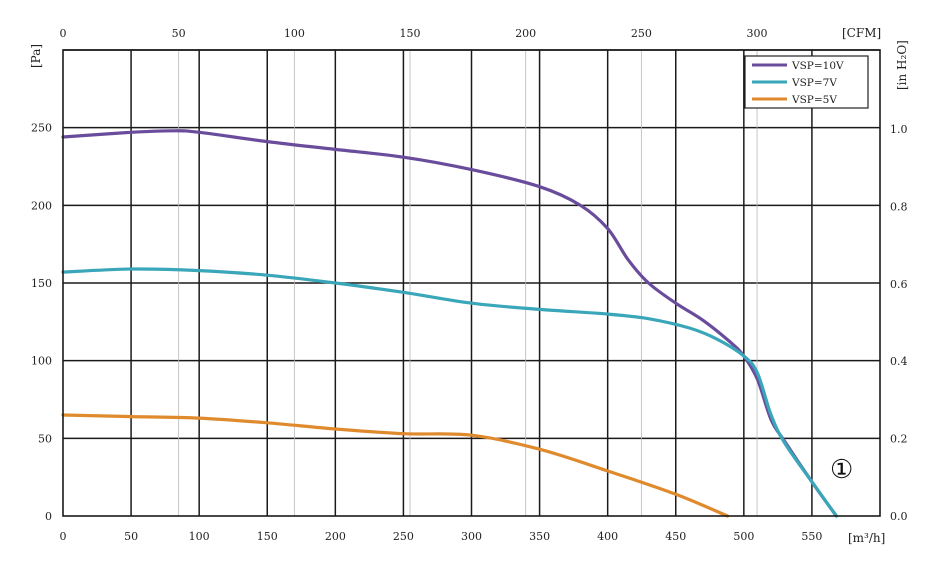  What do you see at coordinates (899, 129) in the screenshot?
I see `secondary-y-tick-label: 1.0` at bounding box center [899, 129].